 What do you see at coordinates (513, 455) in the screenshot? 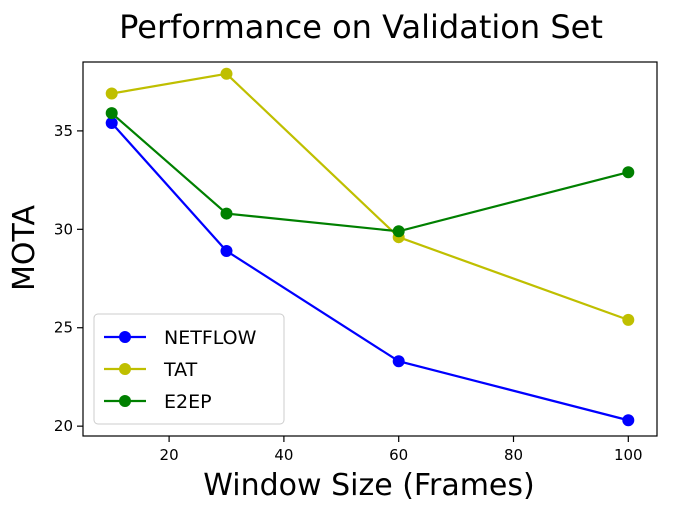
I see `x-tick-label: 80` at bounding box center [513, 455].